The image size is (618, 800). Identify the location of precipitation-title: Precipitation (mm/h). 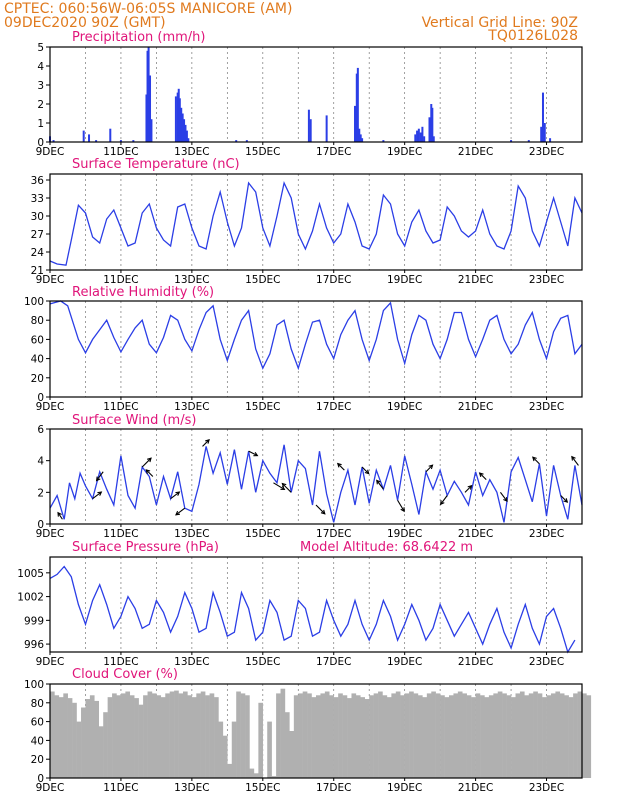
(138, 37).